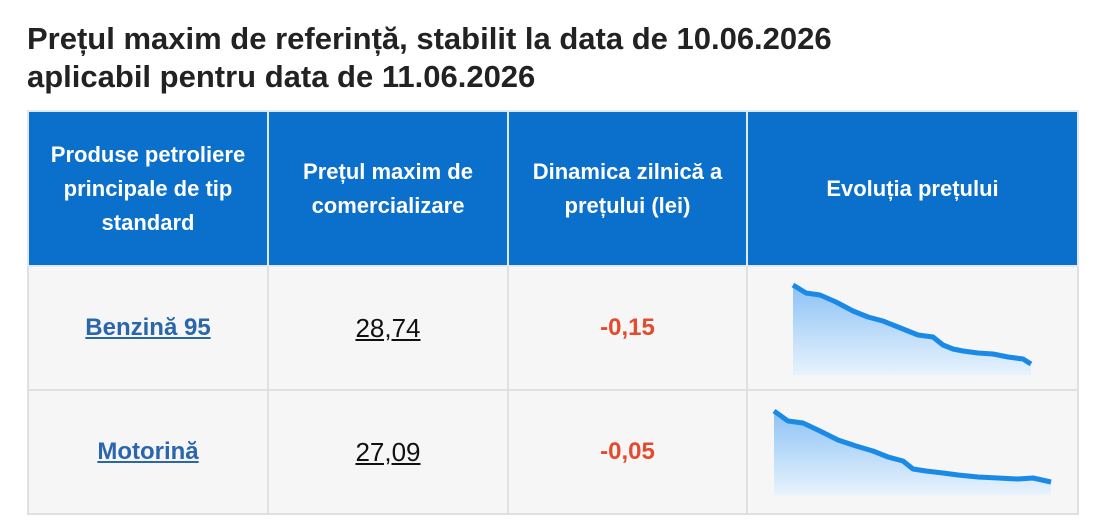 This screenshot has height=522, width=1112. I want to click on title-line: aplicabil pentru data de 11.06.2026, so click(281, 76).